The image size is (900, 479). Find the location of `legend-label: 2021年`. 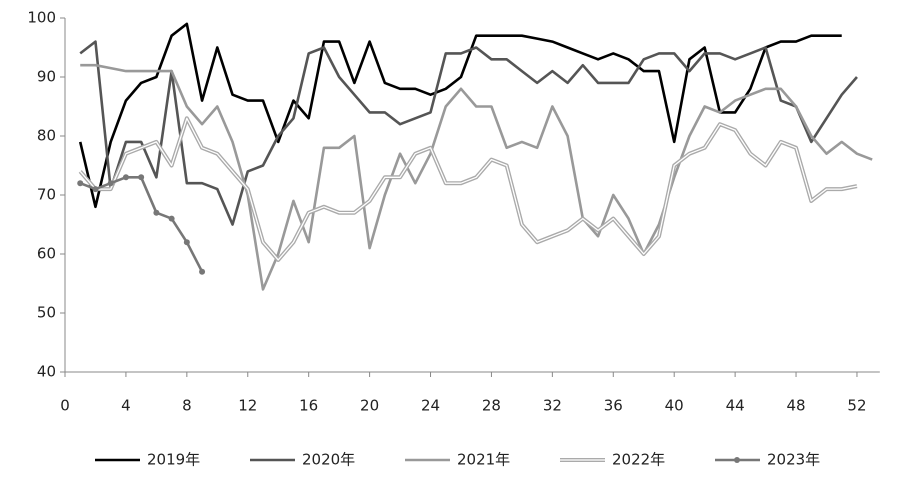

legend-label: 2021年 is located at coordinates (483, 460).